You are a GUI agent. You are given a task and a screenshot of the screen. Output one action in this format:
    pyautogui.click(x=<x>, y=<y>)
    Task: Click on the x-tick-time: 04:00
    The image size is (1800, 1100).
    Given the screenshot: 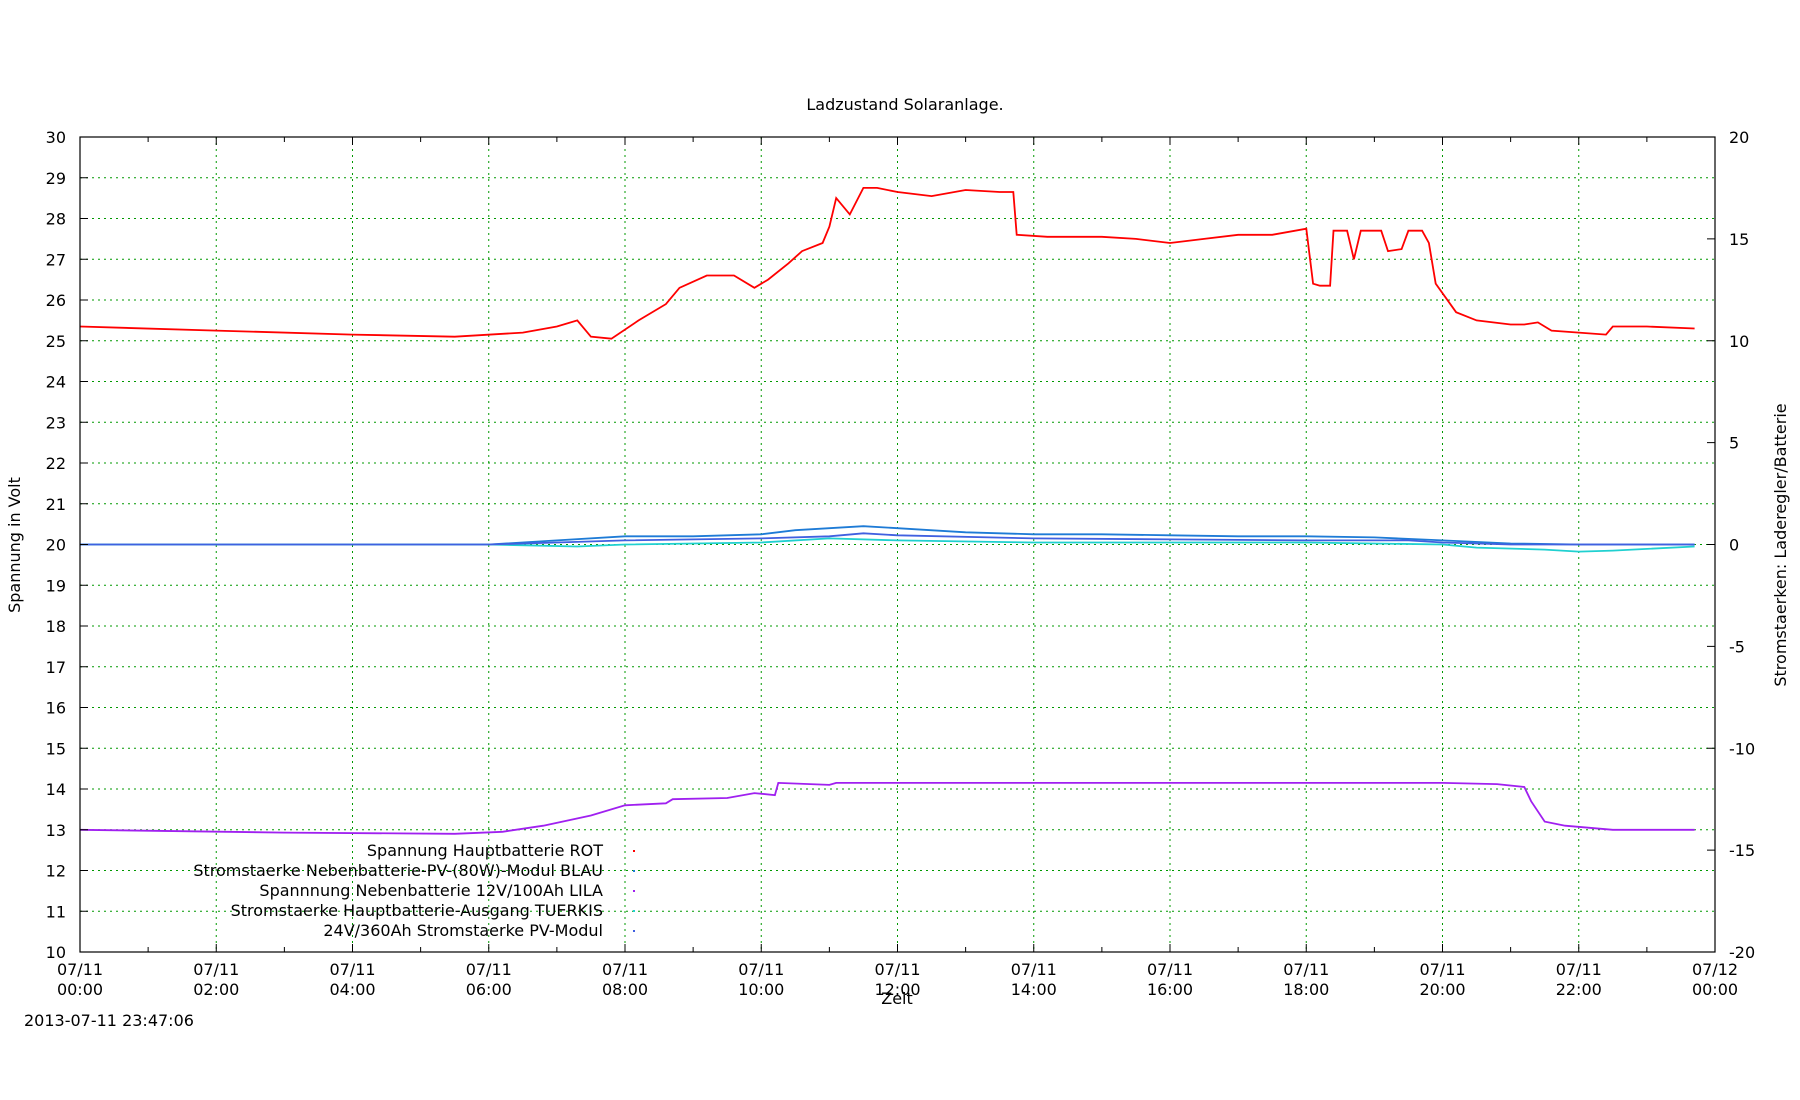 What is the action you would take?
    pyautogui.click(x=352, y=989)
    